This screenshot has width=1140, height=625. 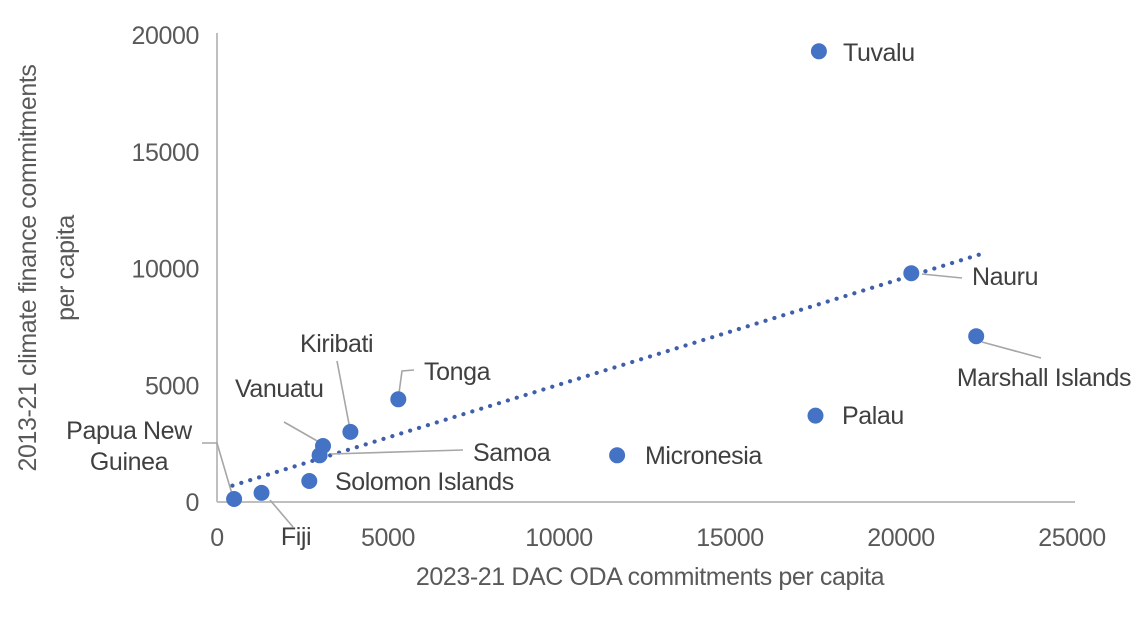 What do you see at coordinates (336, 344) in the screenshot?
I see `label-kiribati: Kiribati` at bounding box center [336, 344].